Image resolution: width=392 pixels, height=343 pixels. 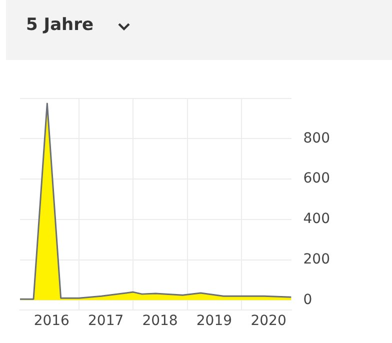 What do you see at coordinates (106, 321) in the screenshot?
I see `x-tick-label: 2017` at bounding box center [106, 321].